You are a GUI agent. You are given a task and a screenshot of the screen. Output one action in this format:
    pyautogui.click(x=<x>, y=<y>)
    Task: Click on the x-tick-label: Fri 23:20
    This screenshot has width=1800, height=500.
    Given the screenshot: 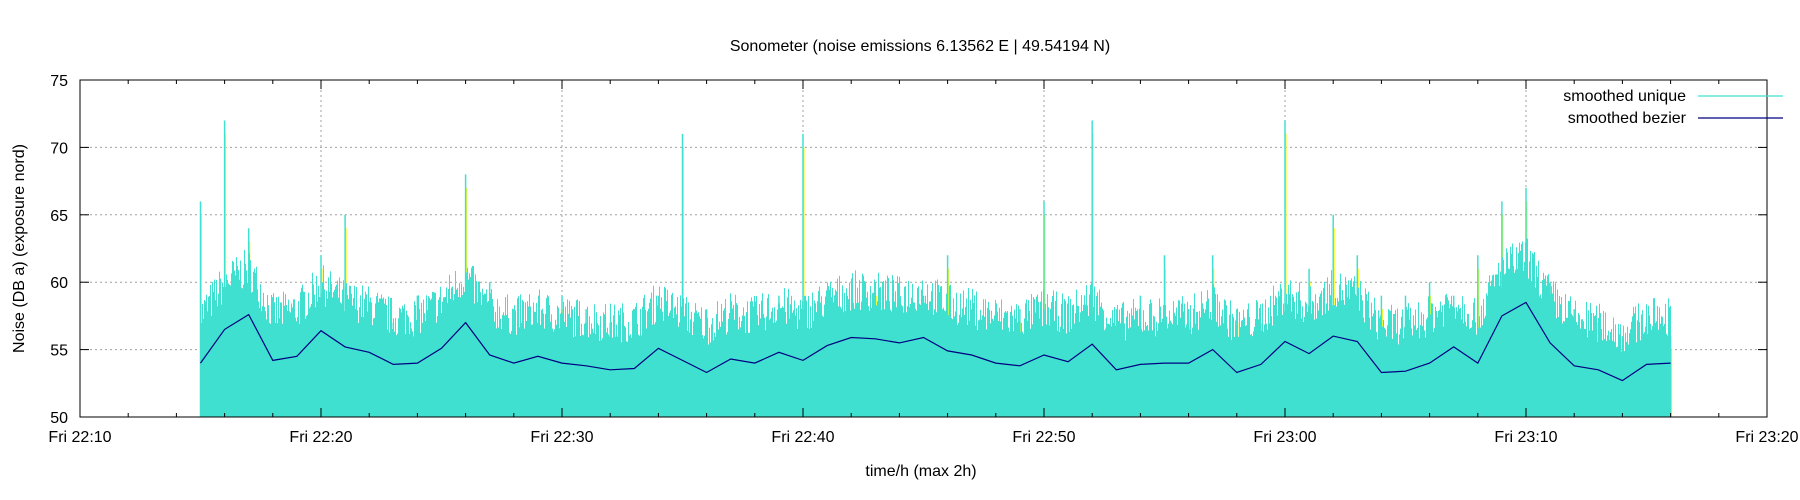 What is the action you would take?
    pyautogui.click(x=1766, y=437)
    